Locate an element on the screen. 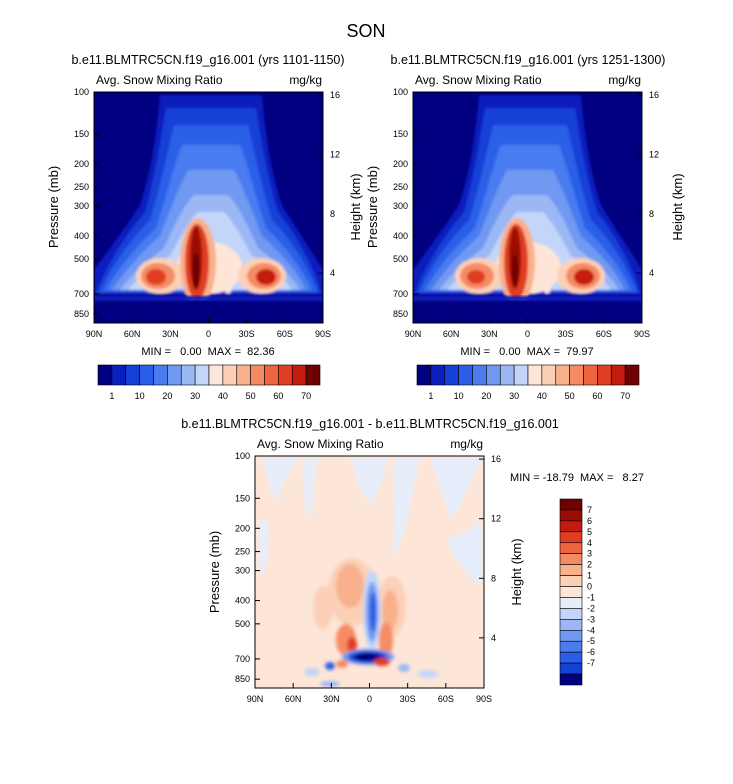 Image resolution: width=733 pixels, height=784 pixels. panel-1-contour-field is located at coordinates (208, 207).